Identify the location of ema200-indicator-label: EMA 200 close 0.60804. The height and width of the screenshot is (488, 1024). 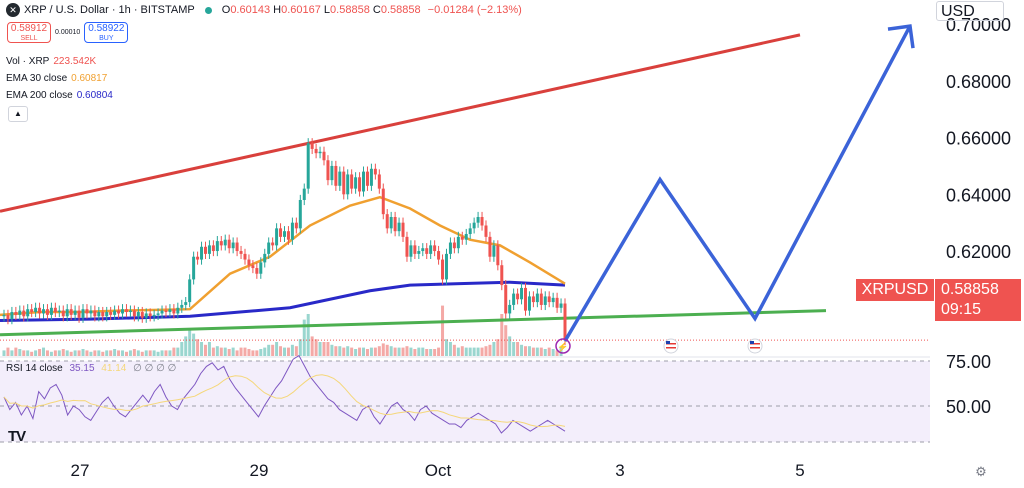
(59, 95).